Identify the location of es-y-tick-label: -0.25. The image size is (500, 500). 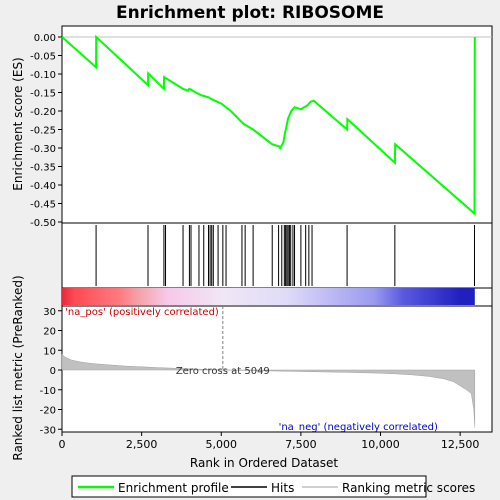
(43, 131).